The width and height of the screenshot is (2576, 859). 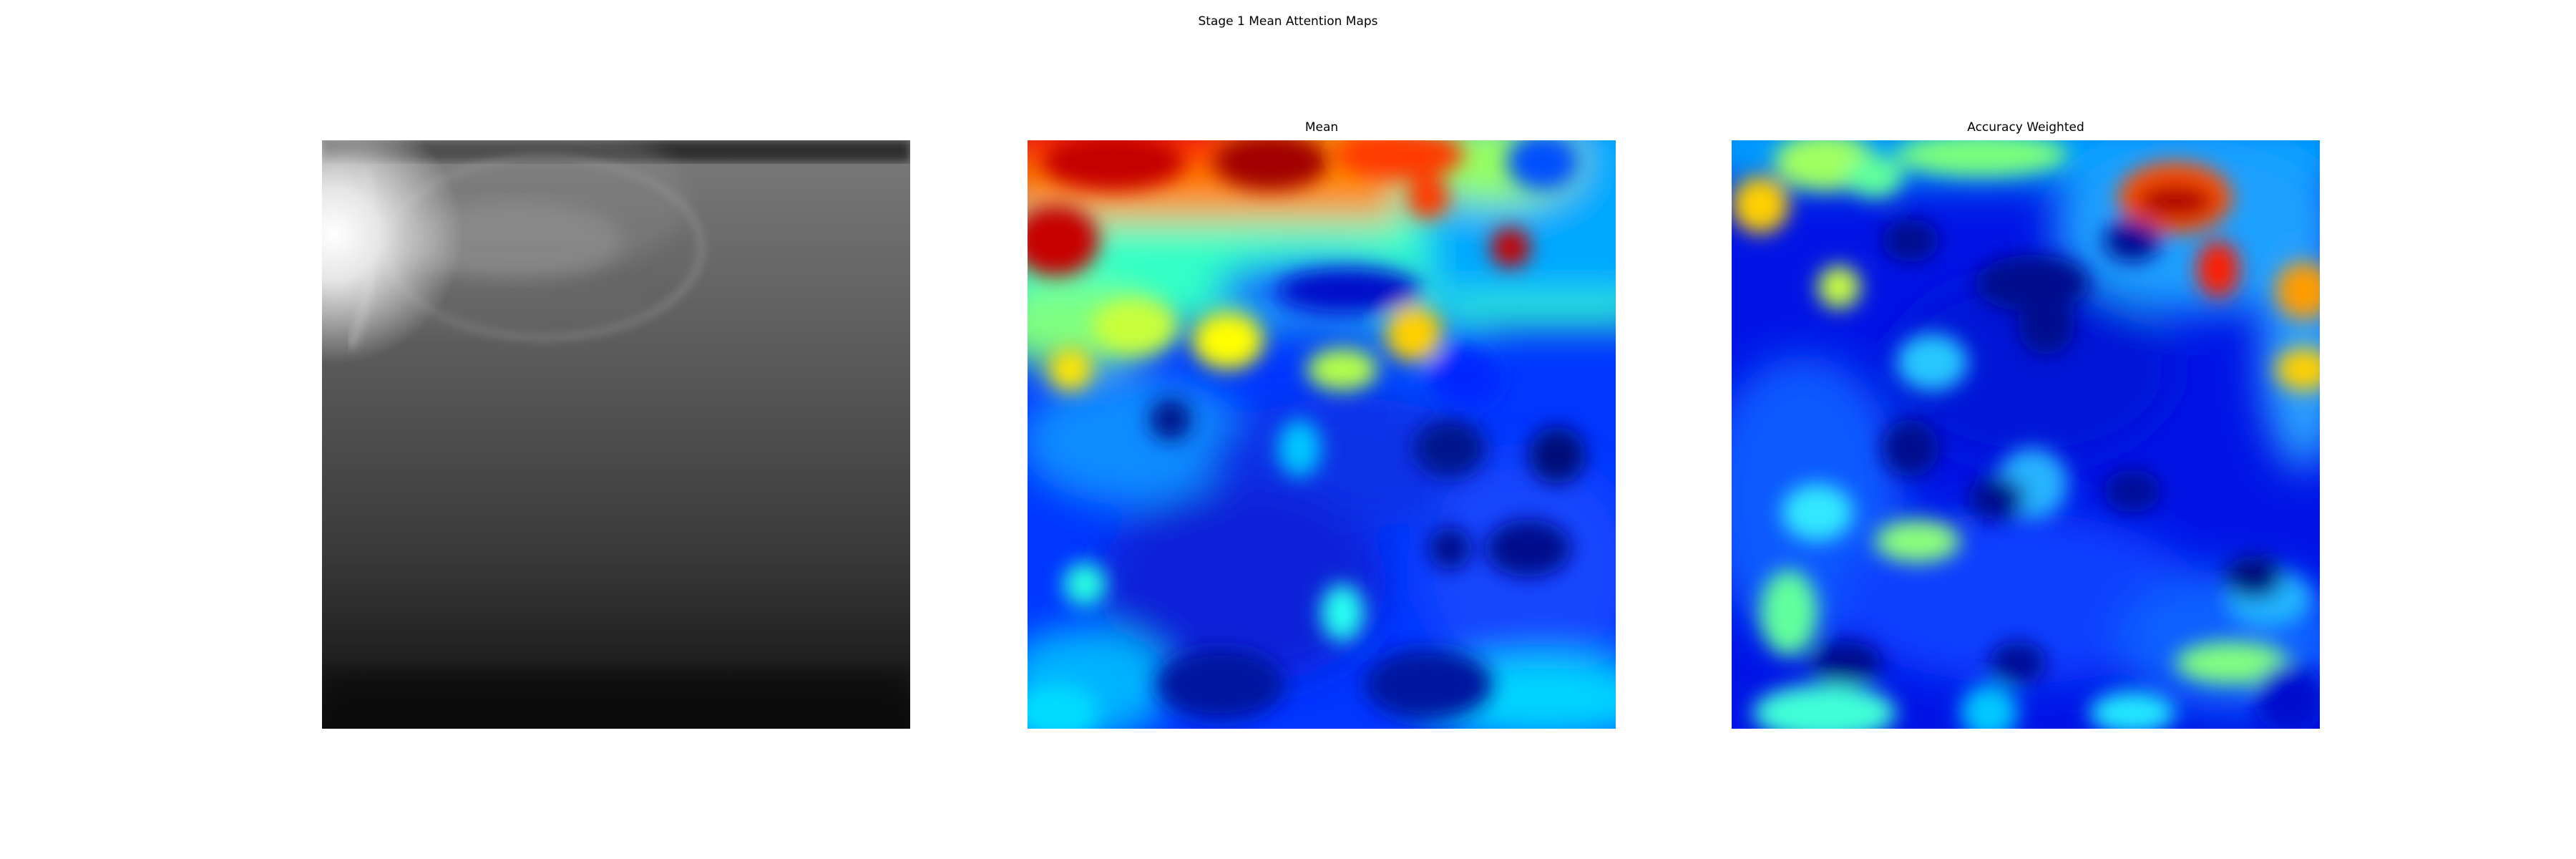 I want to click on figure-title: Stage 1 Mean Attention Maps, so click(x=1288, y=21).